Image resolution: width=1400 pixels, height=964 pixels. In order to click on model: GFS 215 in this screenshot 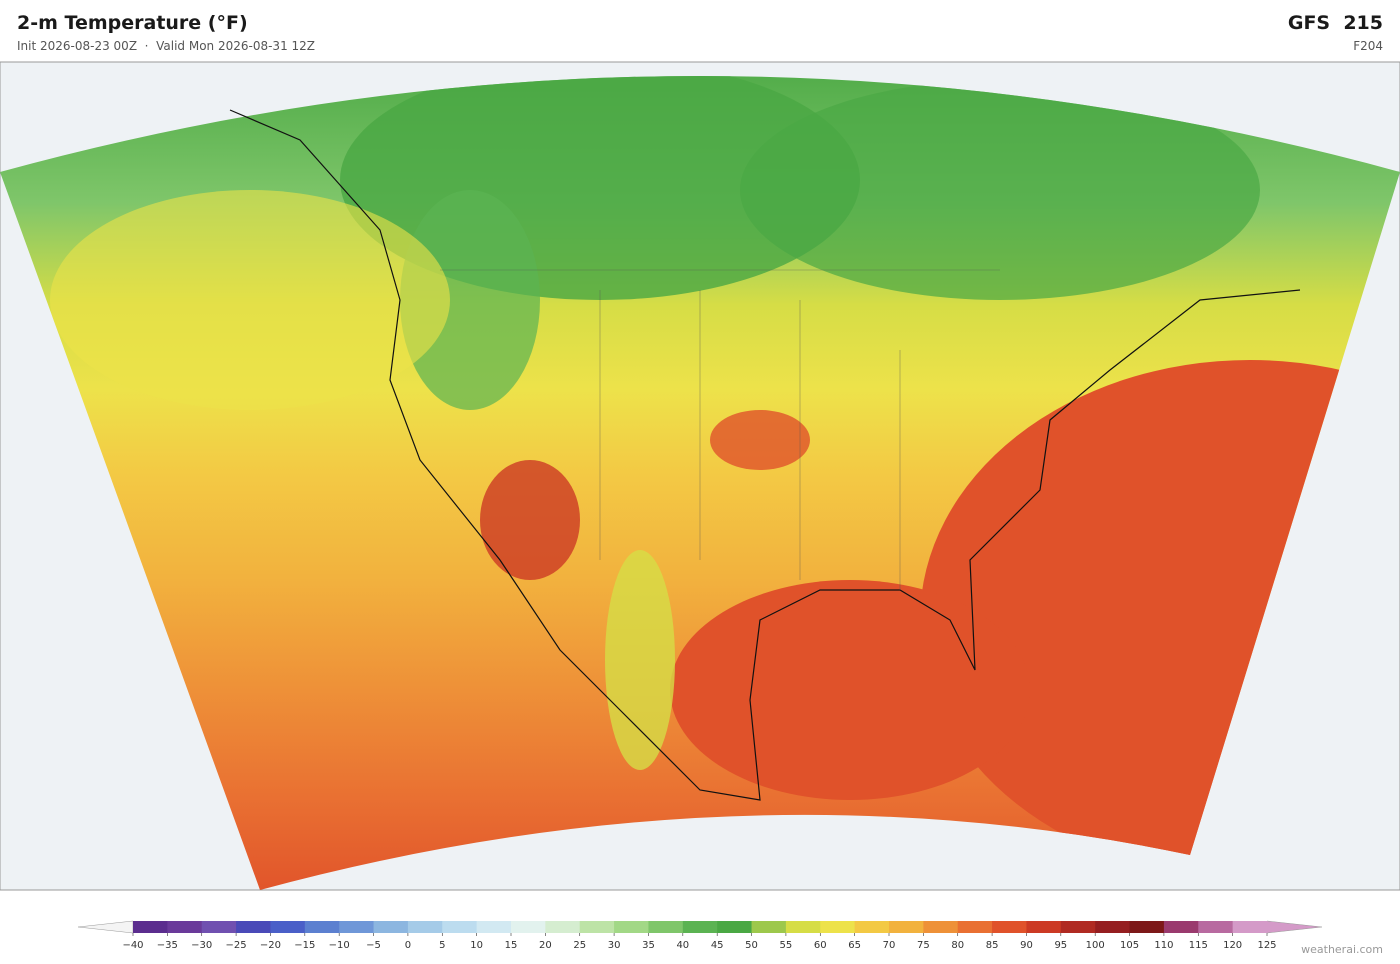, I will do `click(1335, 23)`.